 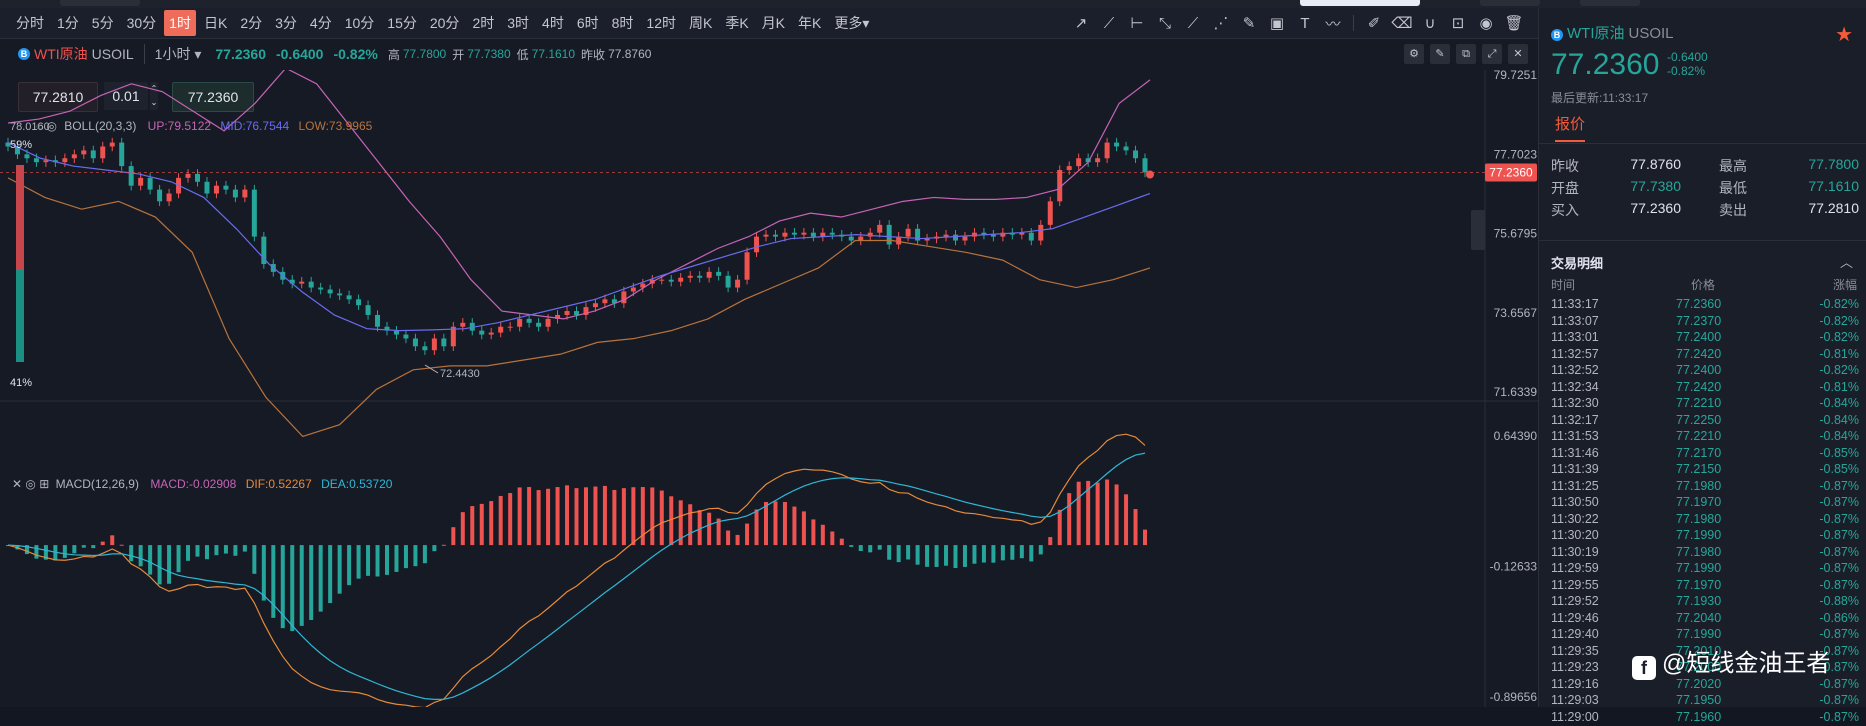 I want to click on period-9: 10分, so click(x=359, y=23).